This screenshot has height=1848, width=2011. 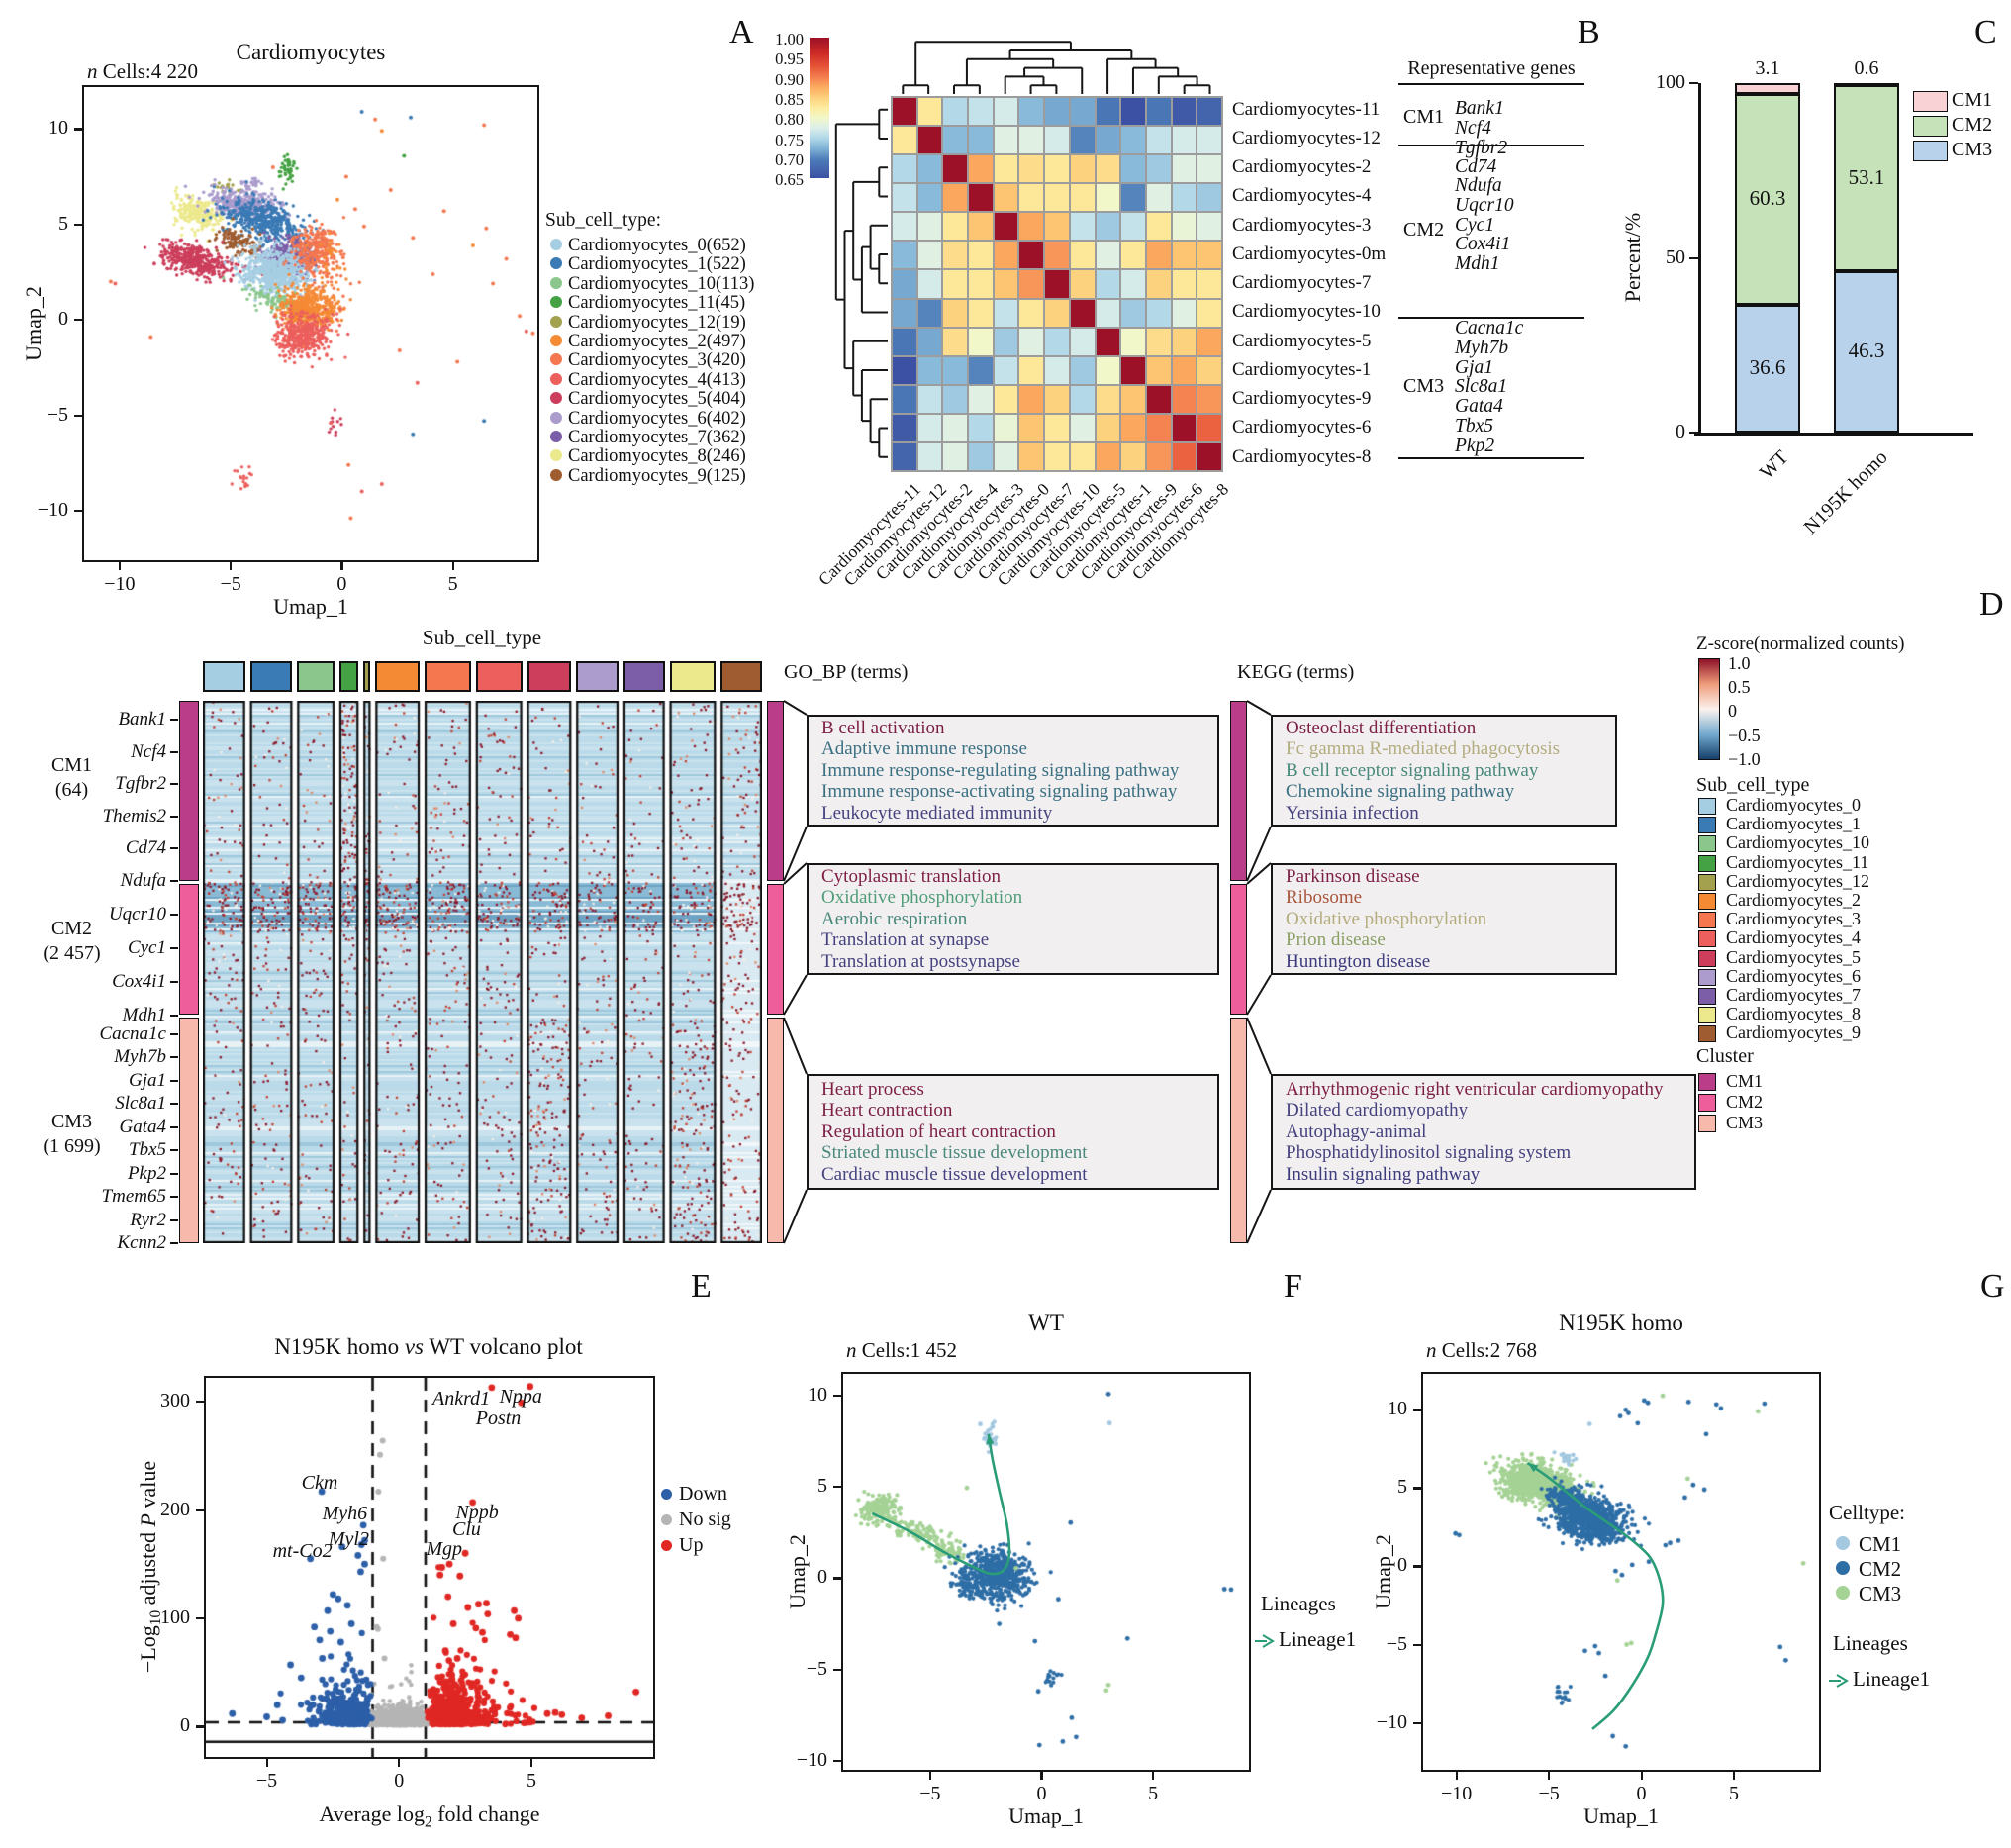 What do you see at coordinates (837, 1669) in the screenshot?
I see `panel-f-ytick-mark` at bounding box center [837, 1669].